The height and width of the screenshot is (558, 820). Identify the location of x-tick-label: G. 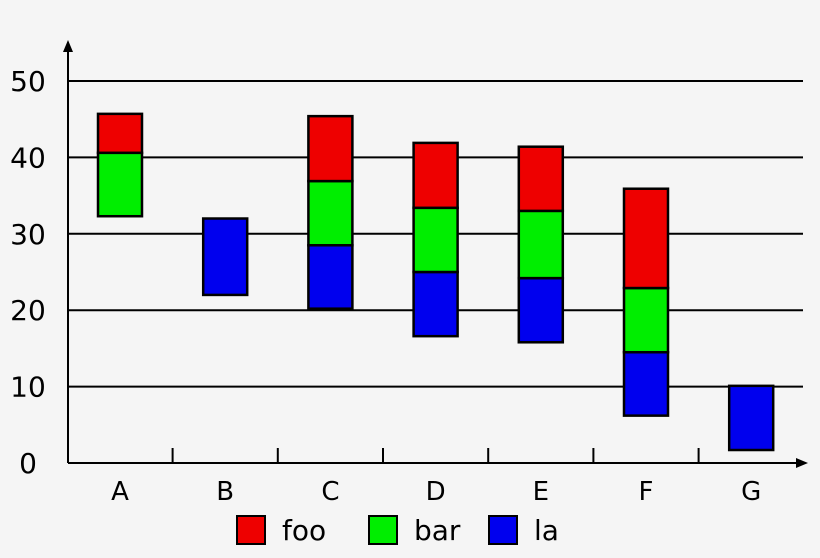
(751, 492).